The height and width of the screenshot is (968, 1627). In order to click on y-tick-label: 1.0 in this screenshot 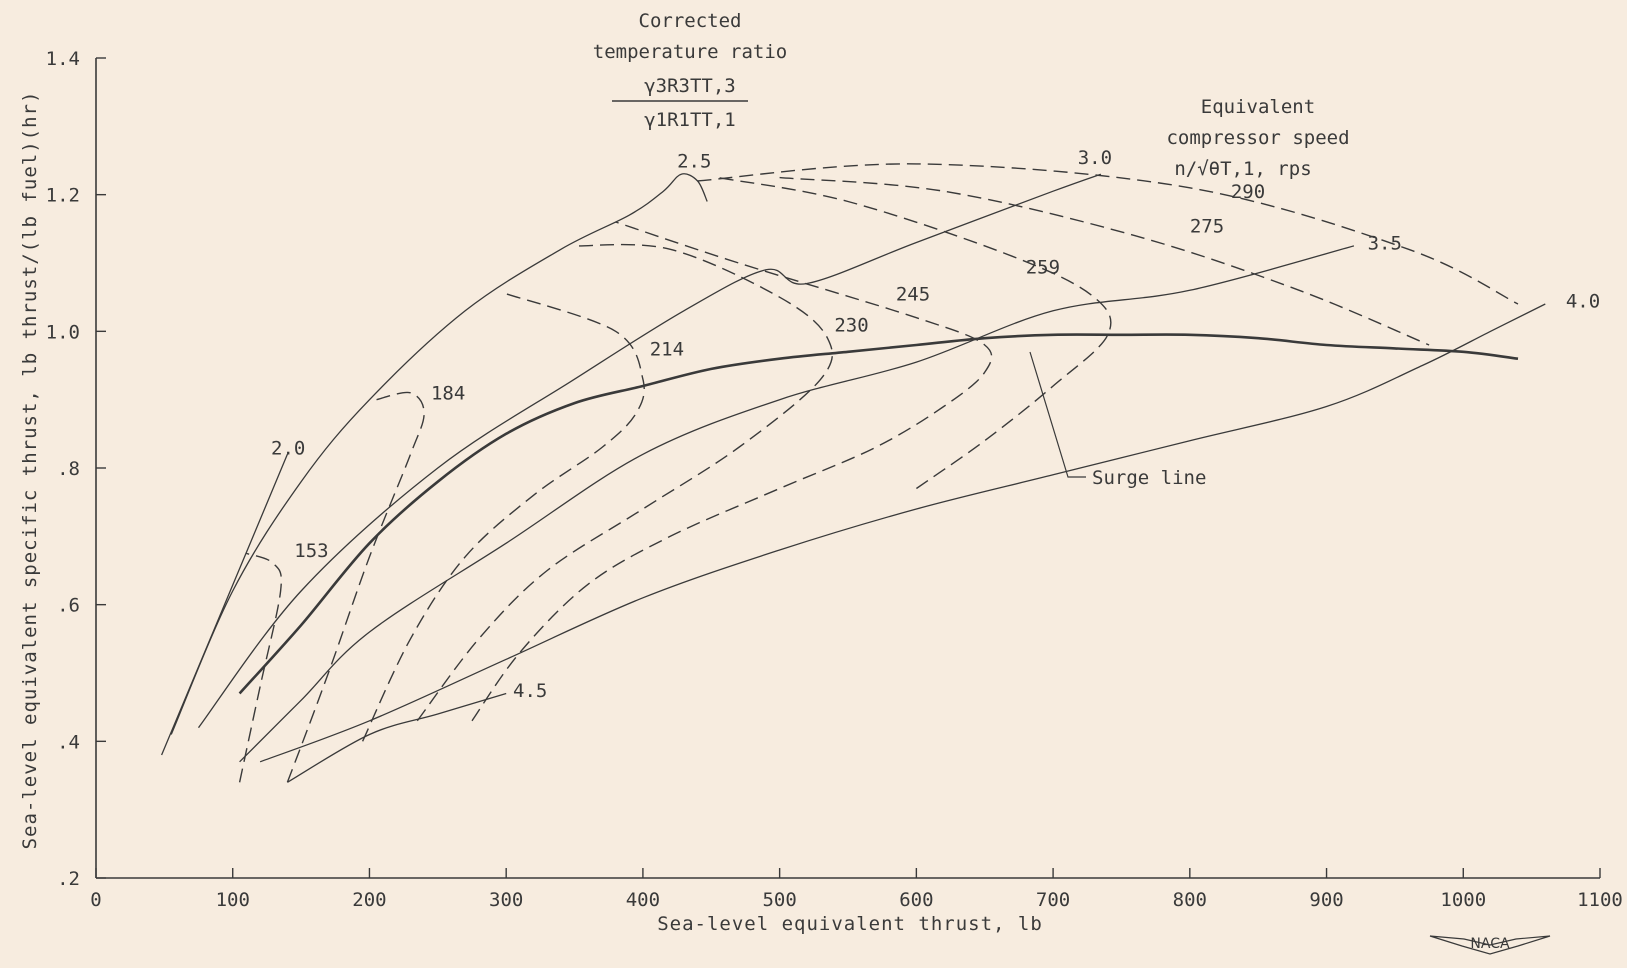, I will do `click(63, 332)`.